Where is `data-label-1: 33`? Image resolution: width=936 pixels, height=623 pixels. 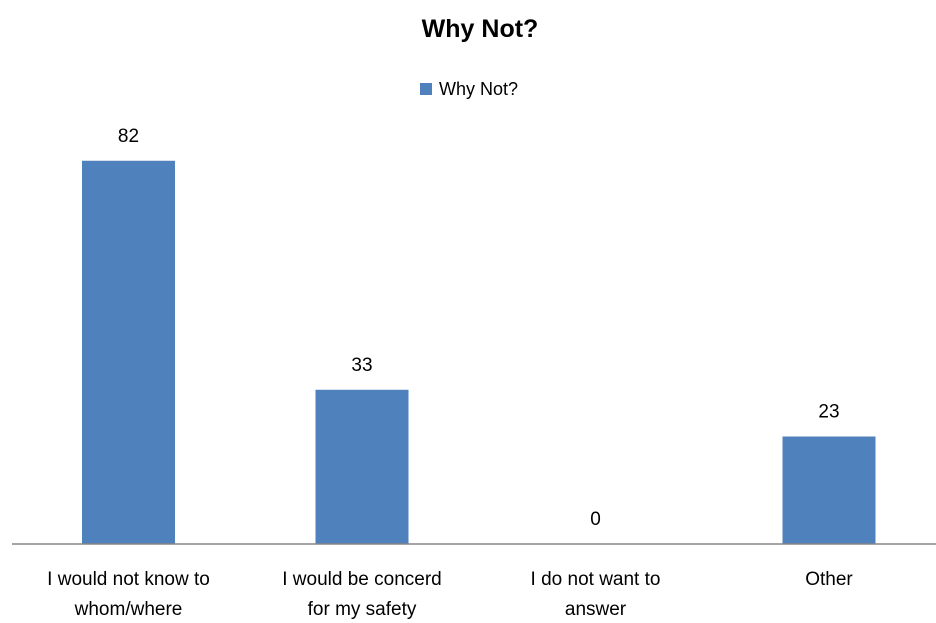 data-label-1: 33 is located at coordinates (361, 365).